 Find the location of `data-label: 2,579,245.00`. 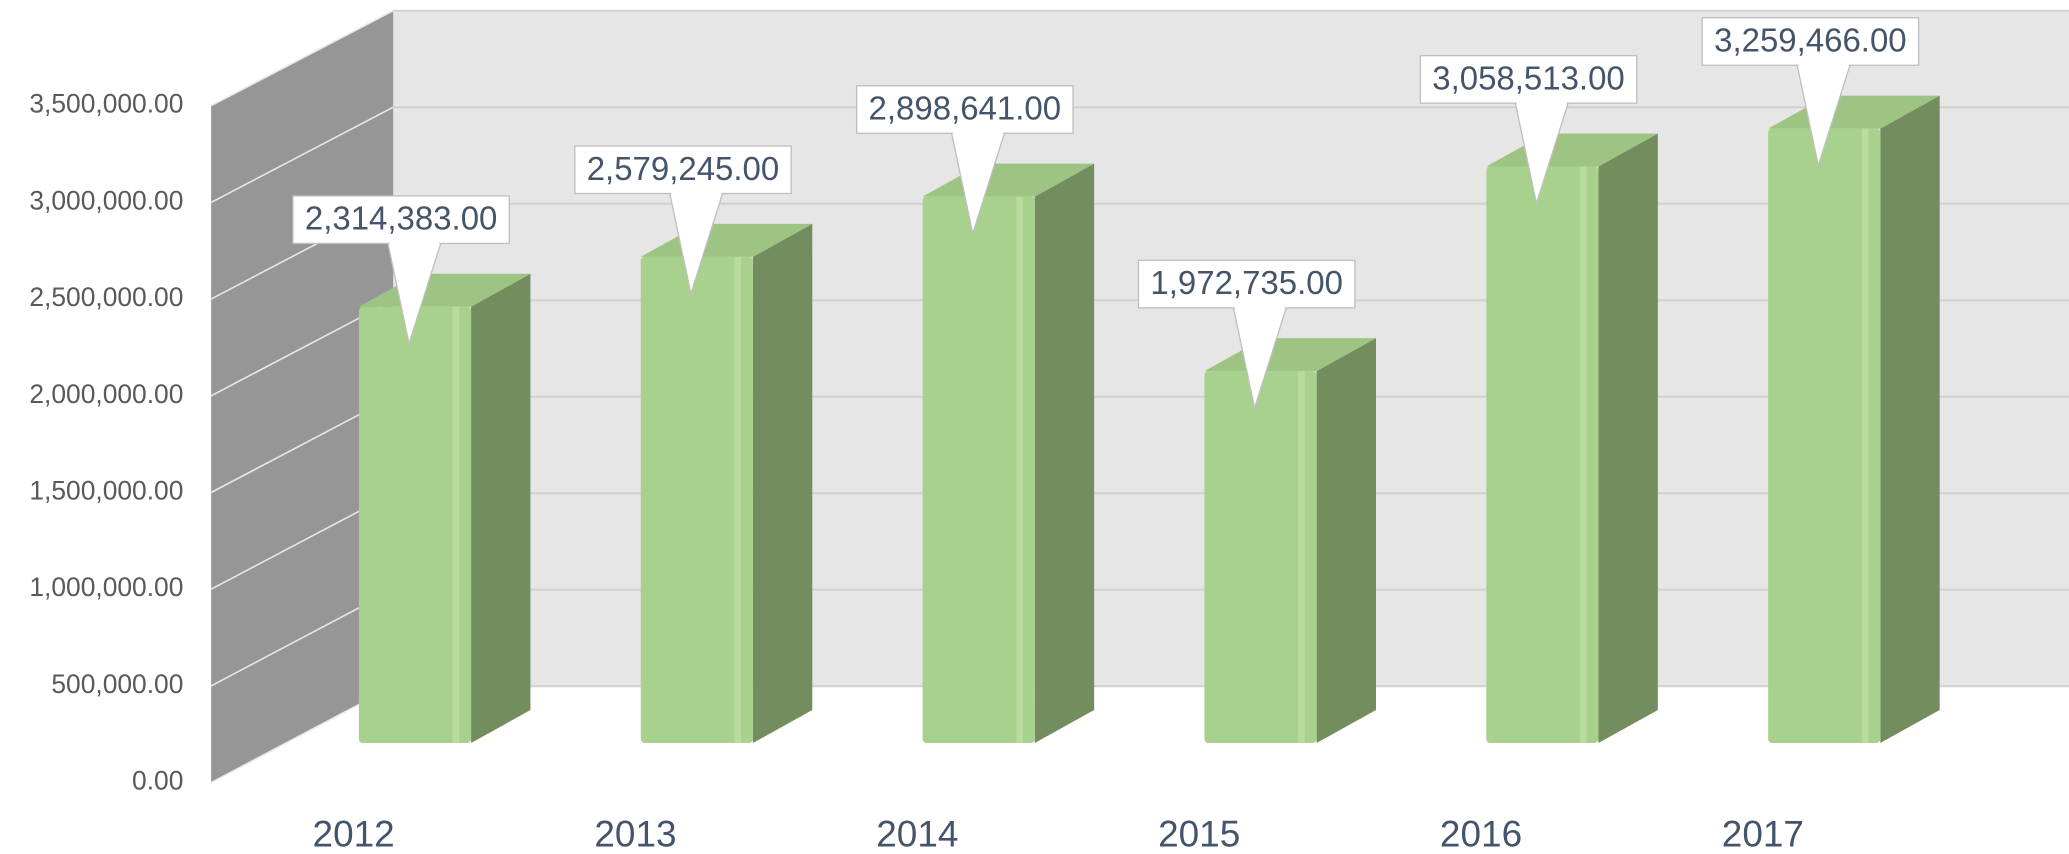

data-label: 2,579,245.00 is located at coordinates (683, 168).